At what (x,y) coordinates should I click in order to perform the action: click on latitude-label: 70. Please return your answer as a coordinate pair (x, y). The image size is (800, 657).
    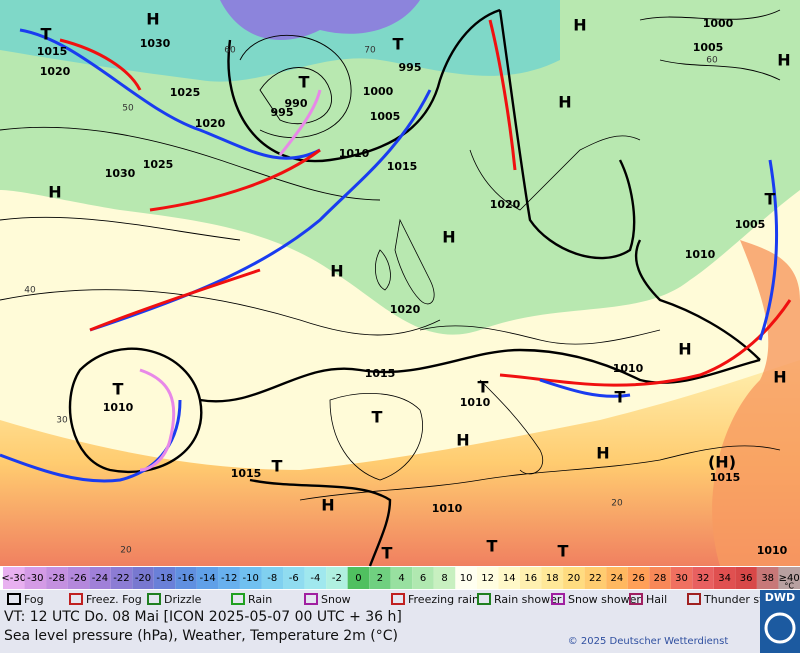
    Looking at the image, I should click on (370, 51).